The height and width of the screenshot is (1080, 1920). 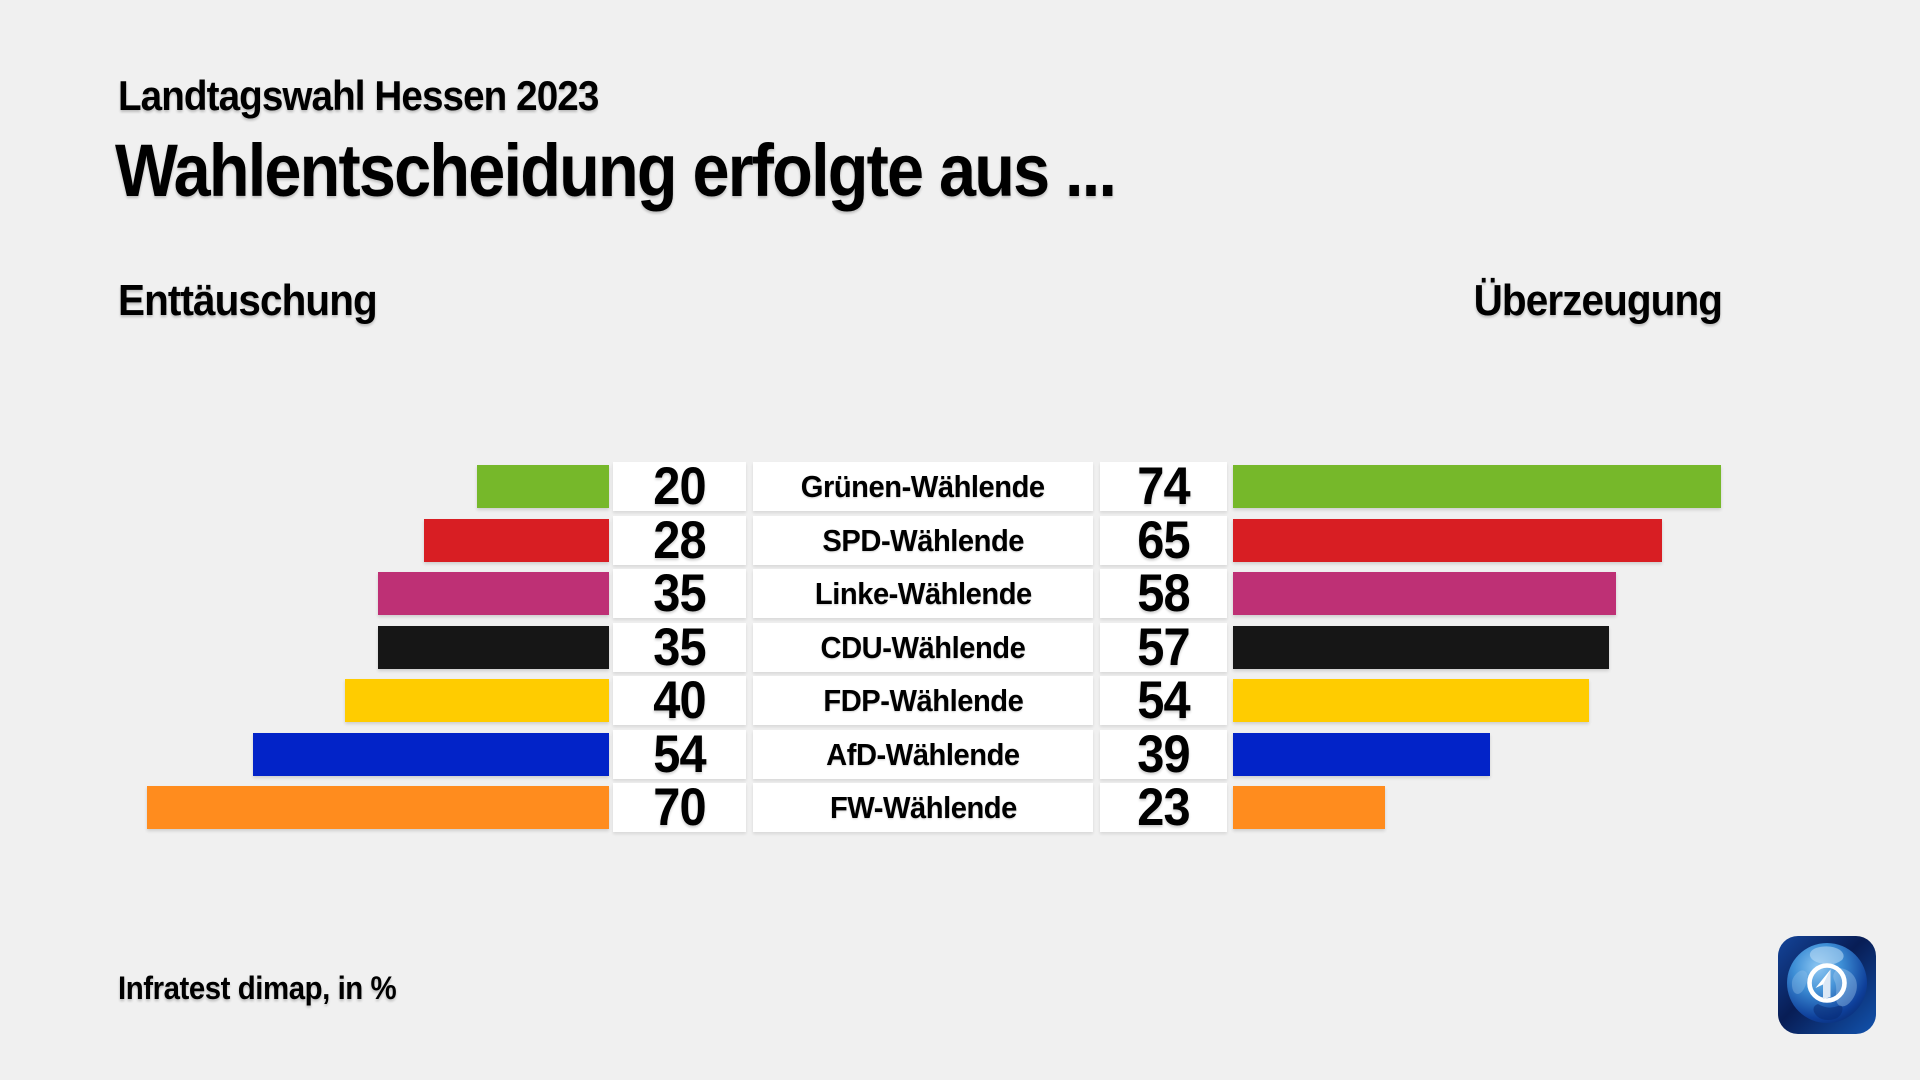 I want to click on chart-row: 54 AfD-Wählende 39, so click(x=960, y=754).